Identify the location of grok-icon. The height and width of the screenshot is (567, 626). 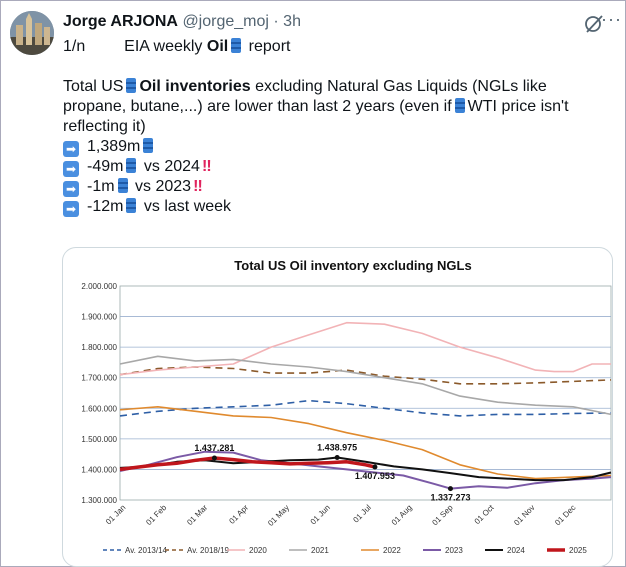
(594, 24).